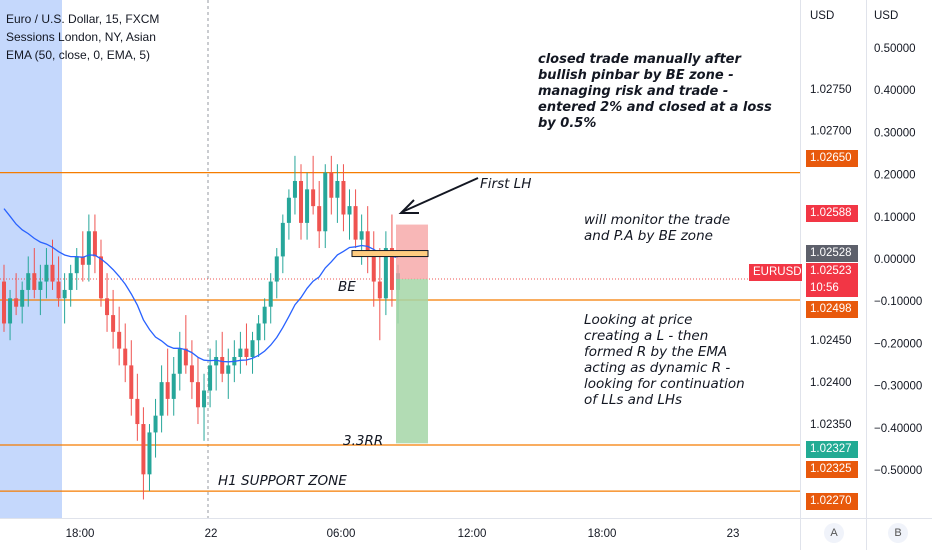 The image size is (932, 550). I want to click on monitor-note-line: and P.A by BE zone, so click(648, 236).